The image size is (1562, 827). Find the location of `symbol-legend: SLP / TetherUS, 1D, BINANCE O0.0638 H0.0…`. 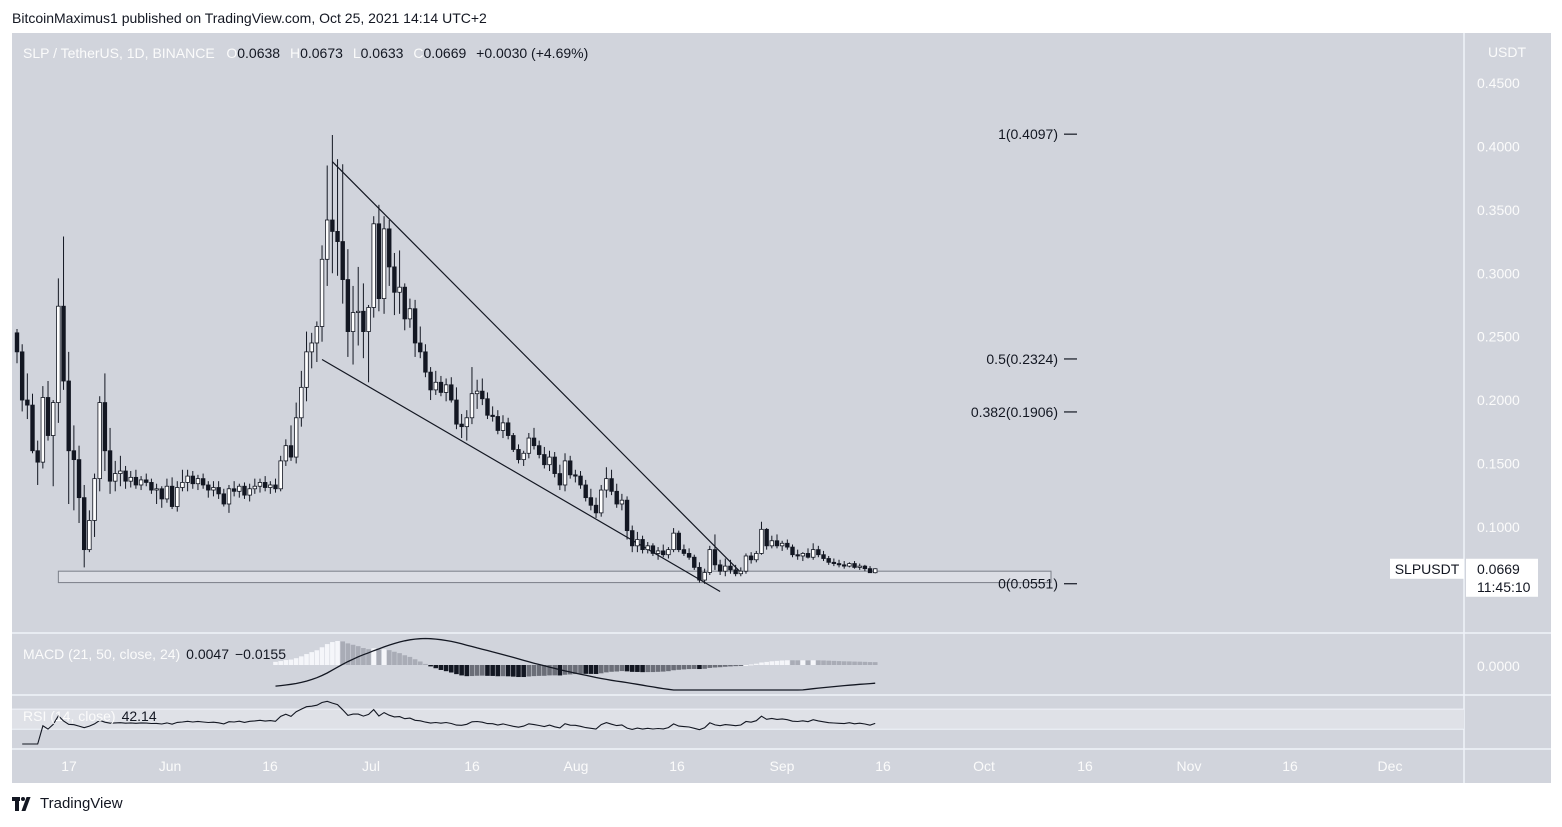

symbol-legend: SLP / TetherUS, 1D, BINANCE O0.0638 H0.0… is located at coordinates (308, 53).